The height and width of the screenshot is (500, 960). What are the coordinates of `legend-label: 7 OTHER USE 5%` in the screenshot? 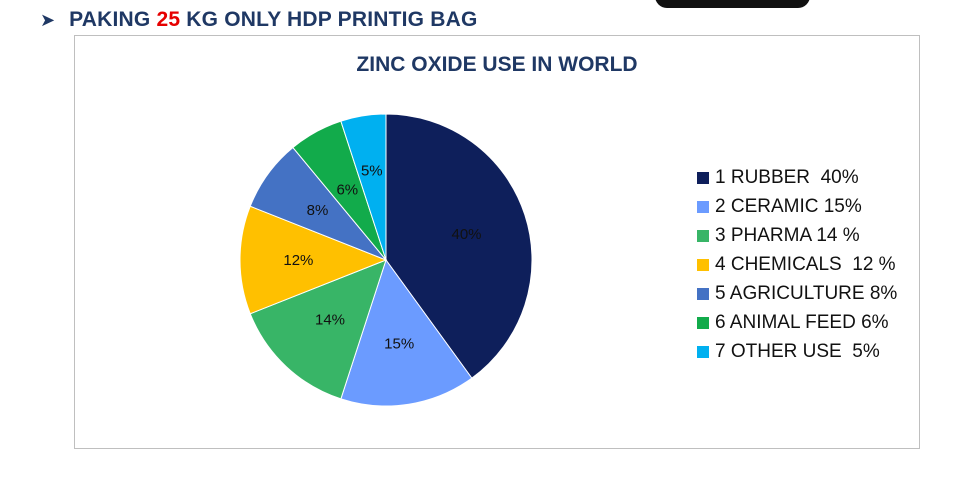 It's located at (797, 351).